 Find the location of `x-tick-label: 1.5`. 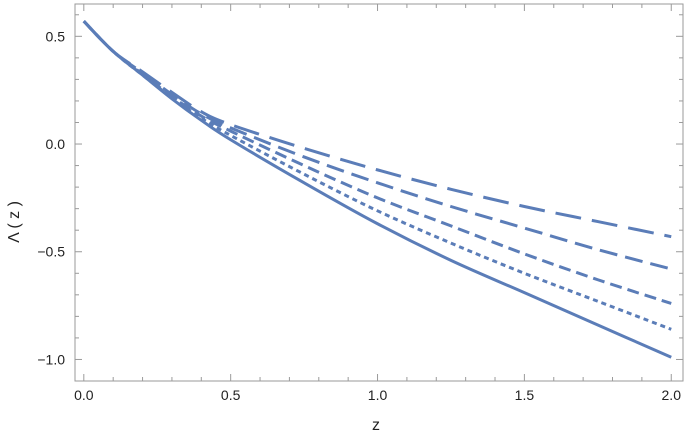

x-tick-label: 1.5 is located at coordinates (525, 395).